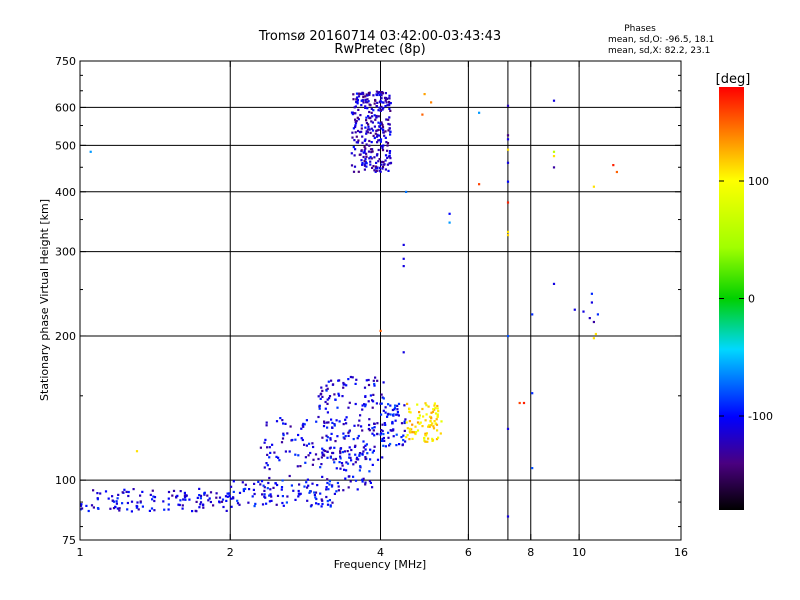 This screenshot has height=600, width=800. Describe the element at coordinates (746, 299) in the screenshot. I see `colorbar-ticks: 100 0 -100` at that location.